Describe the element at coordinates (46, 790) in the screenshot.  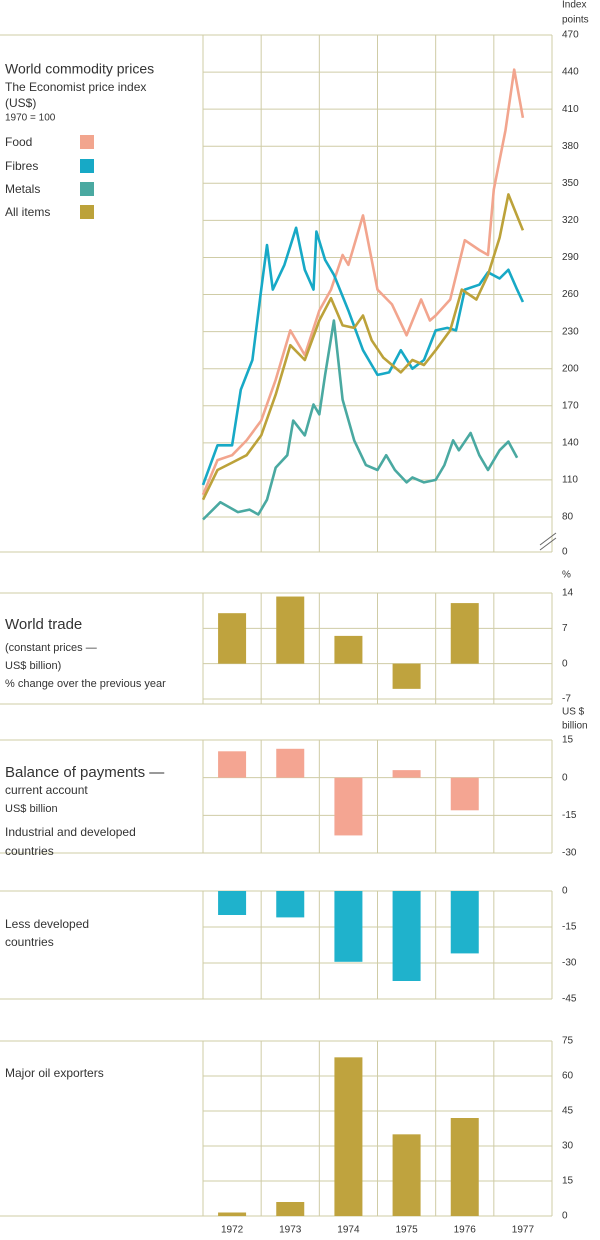
I see `chart-subtitle: current account` at that location.